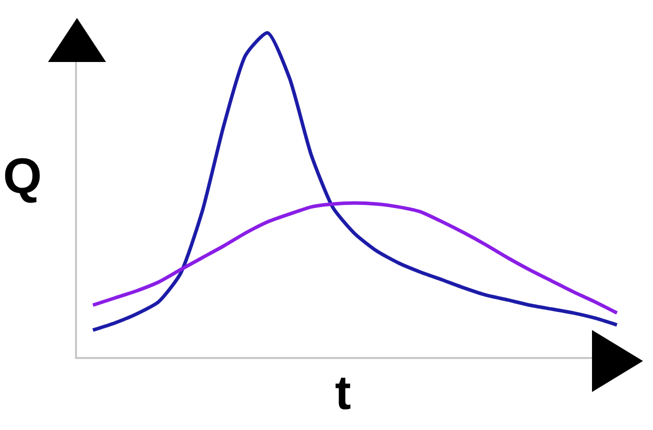  I want to click on x-axis-title: t, so click(343, 393).